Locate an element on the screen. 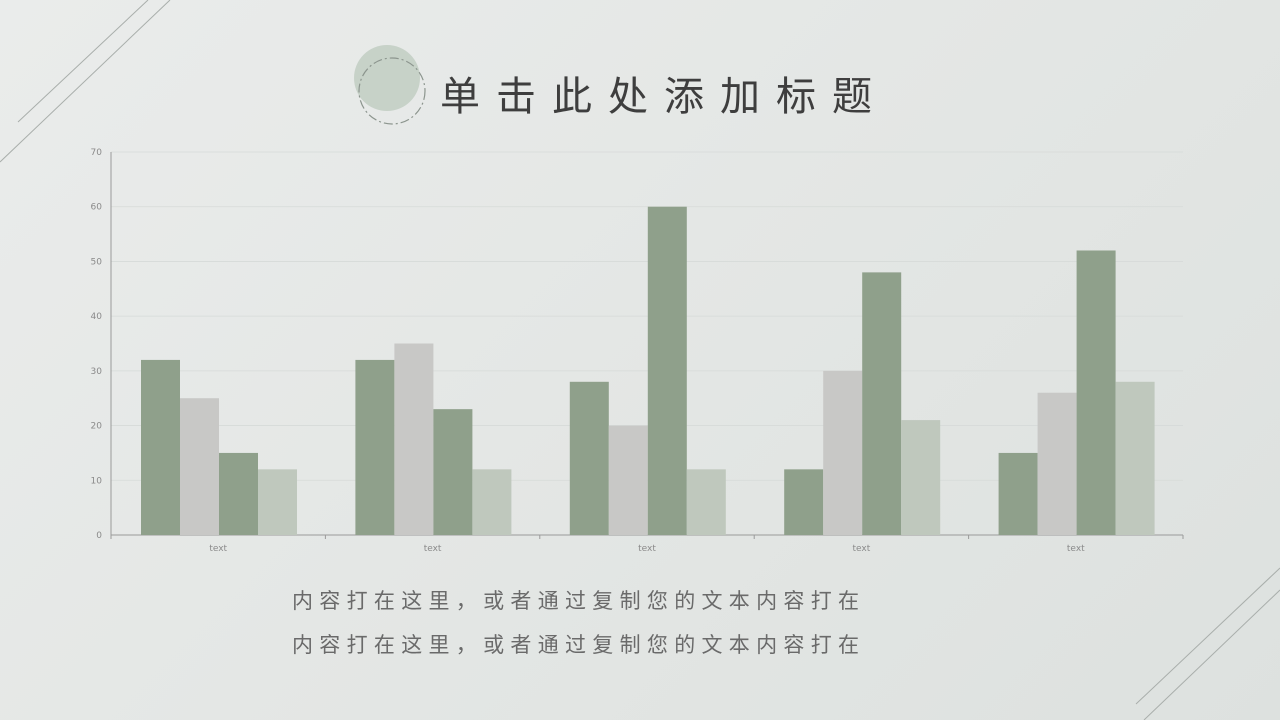 Image resolution: width=1280 pixels, height=720 pixels. body-text-line-1: 内容打在这里，或者通过复制您的文本内容打在 is located at coordinates (579, 601).